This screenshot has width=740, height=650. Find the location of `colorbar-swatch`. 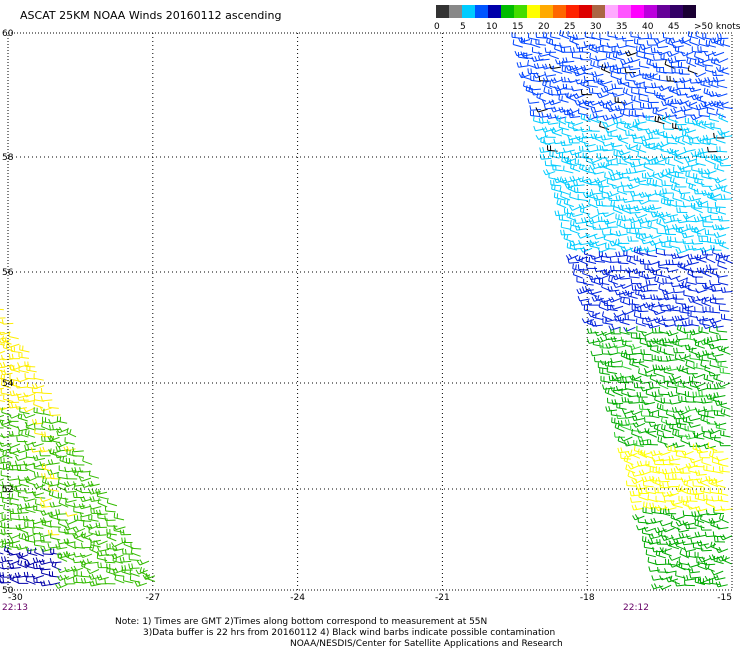

colorbar-swatch is located at coordinates (507, 11).